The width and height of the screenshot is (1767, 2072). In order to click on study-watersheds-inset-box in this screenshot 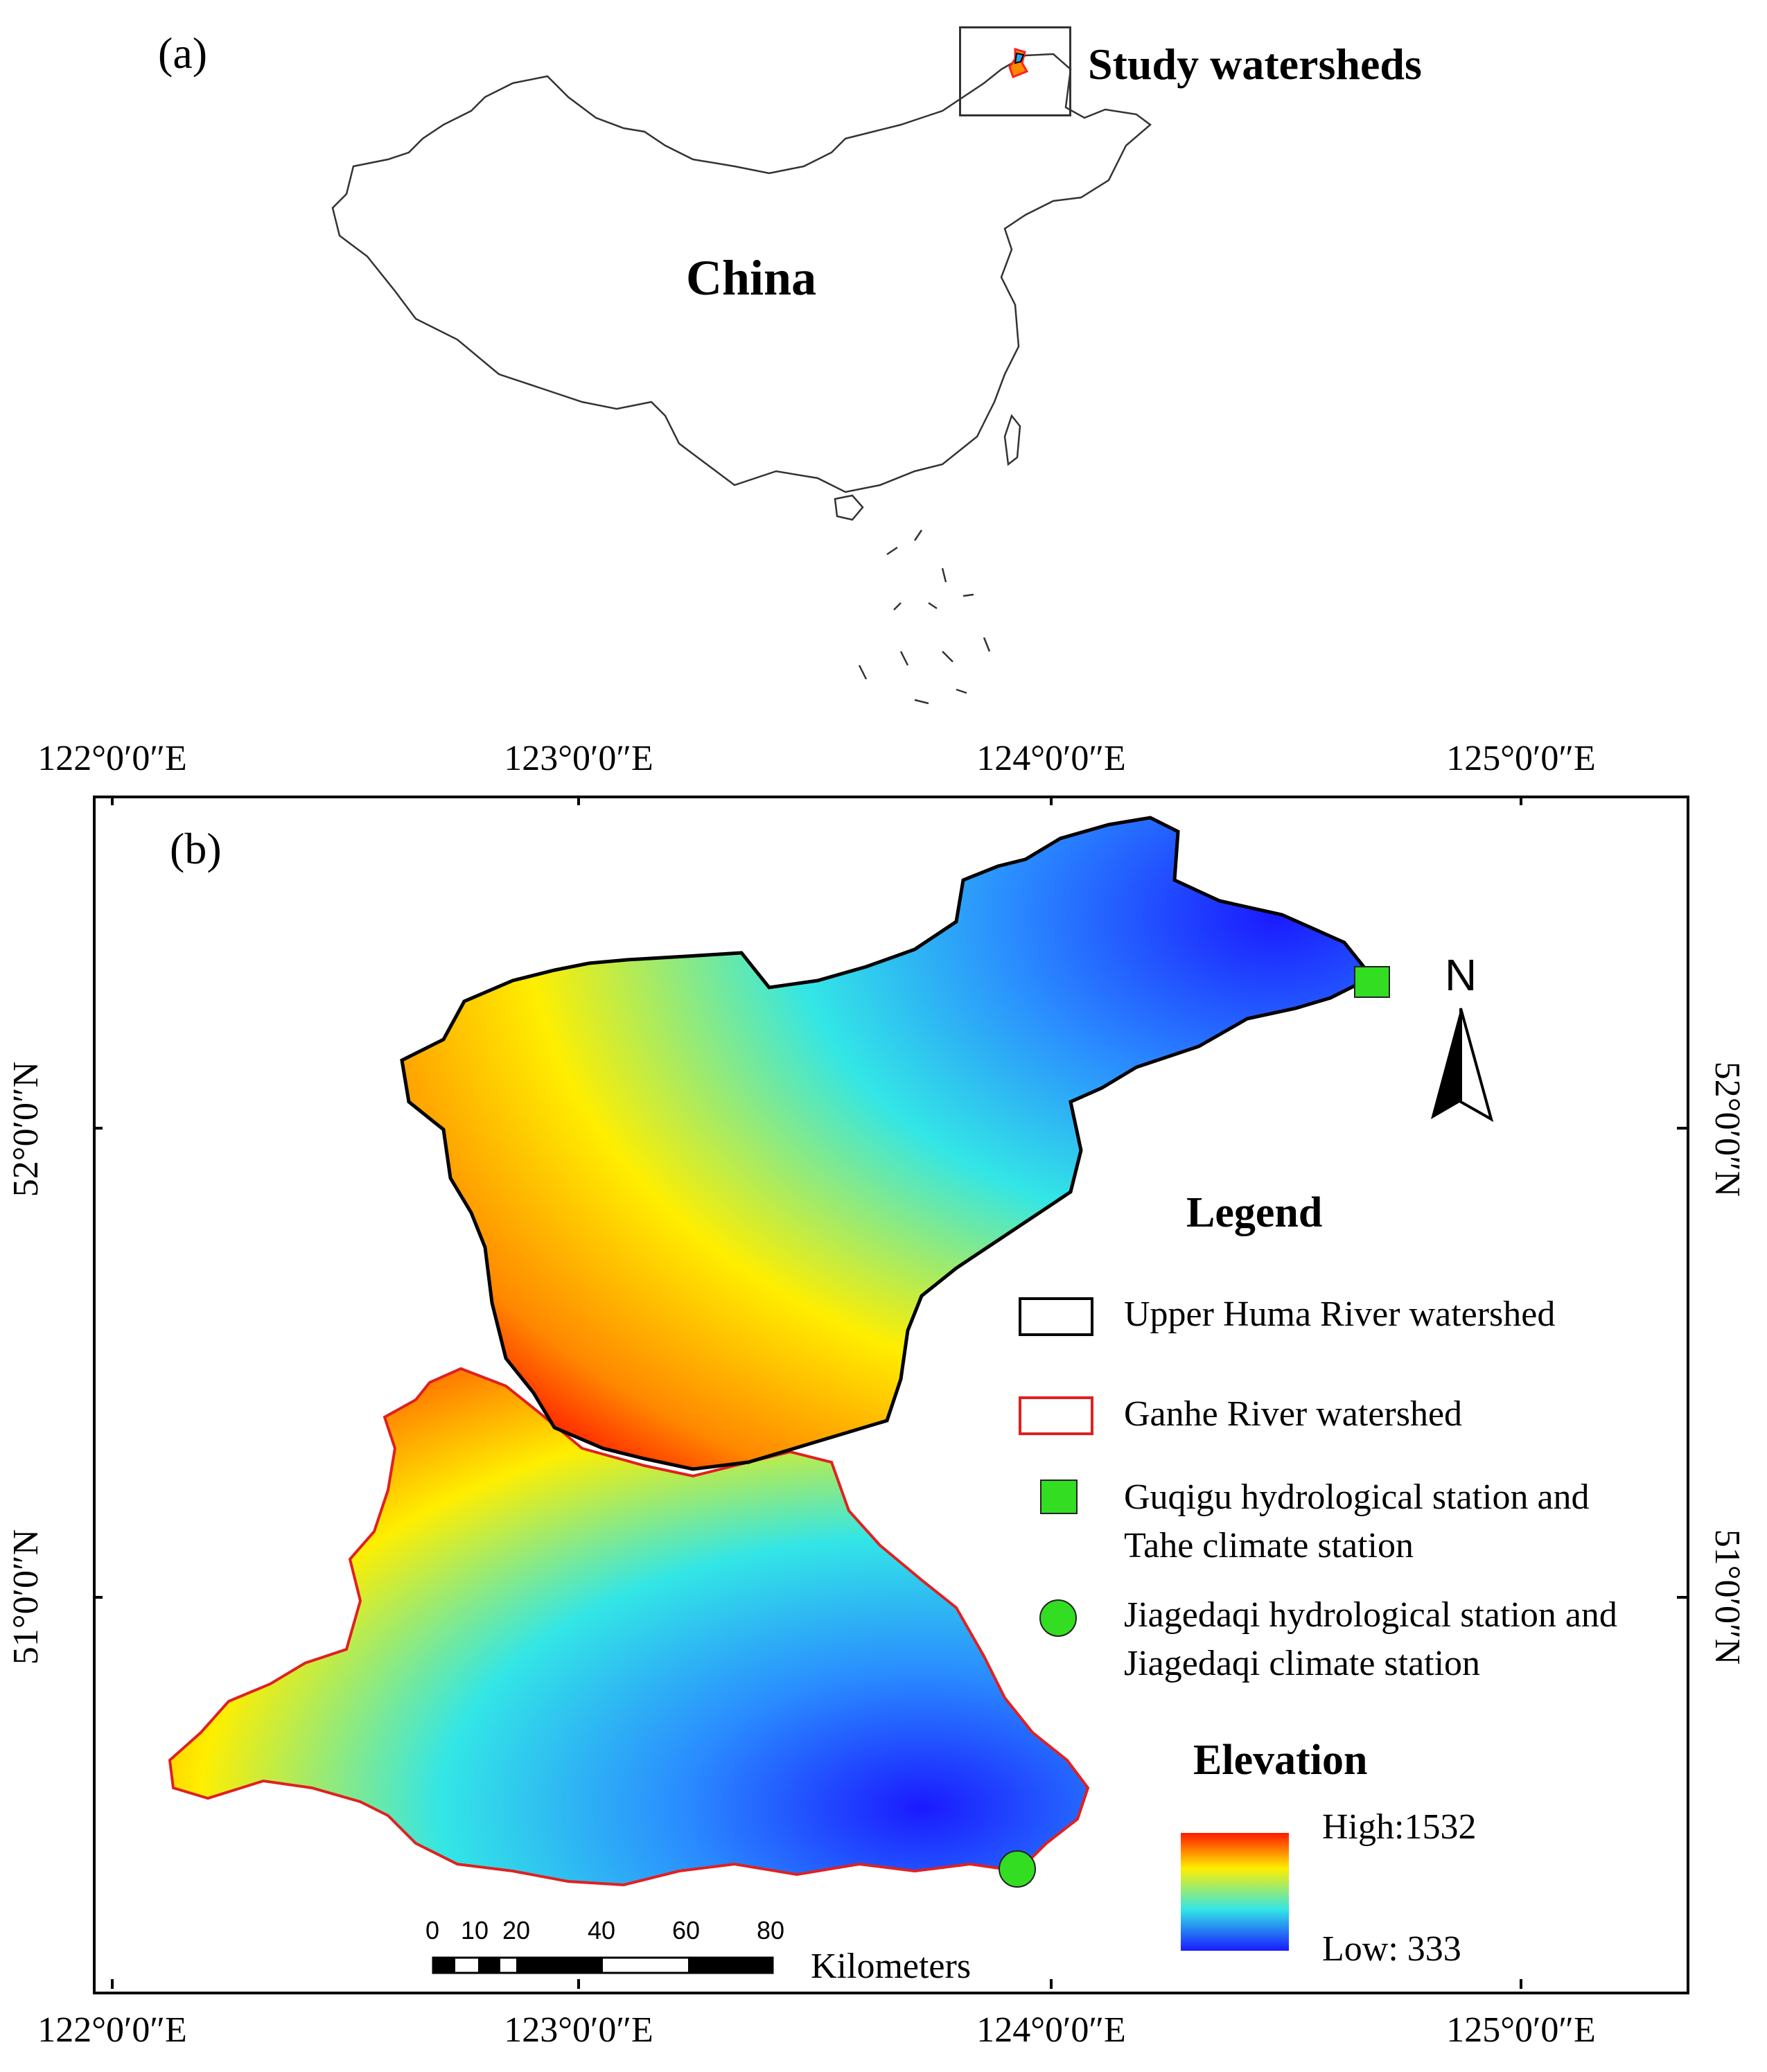, I will do `click(1015, 71)`.